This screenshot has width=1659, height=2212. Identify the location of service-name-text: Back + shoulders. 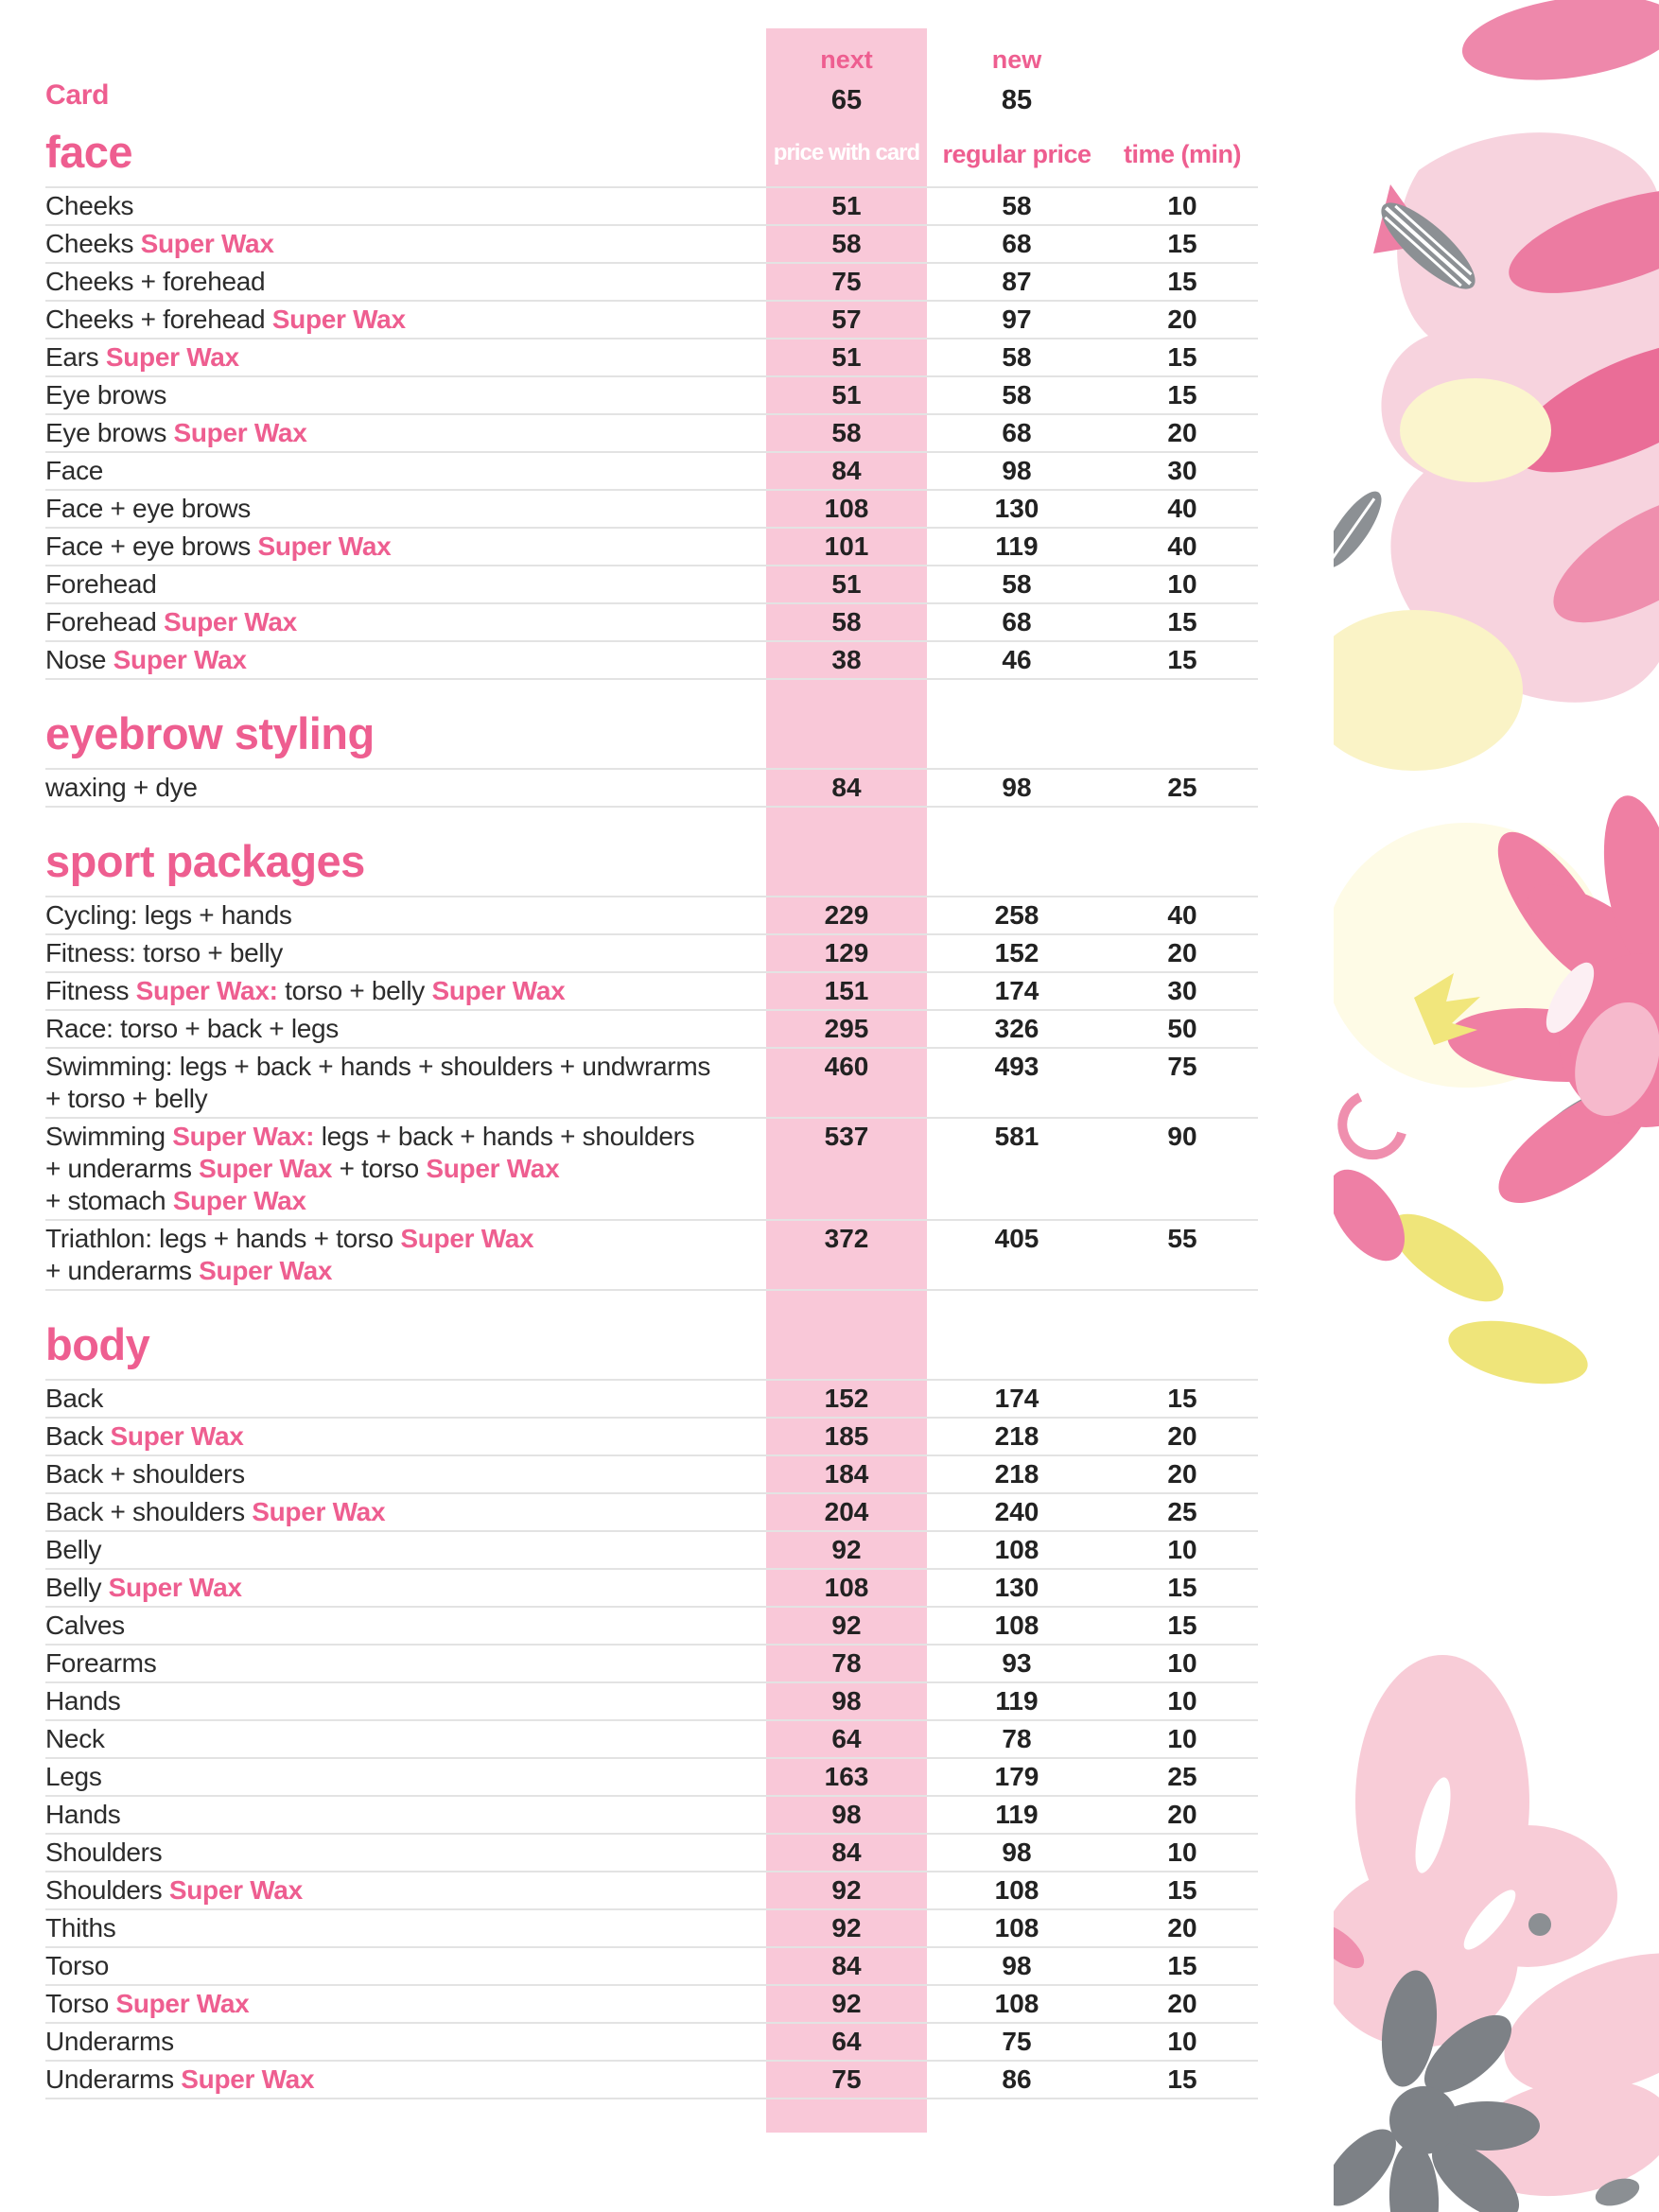
(145, 1474).